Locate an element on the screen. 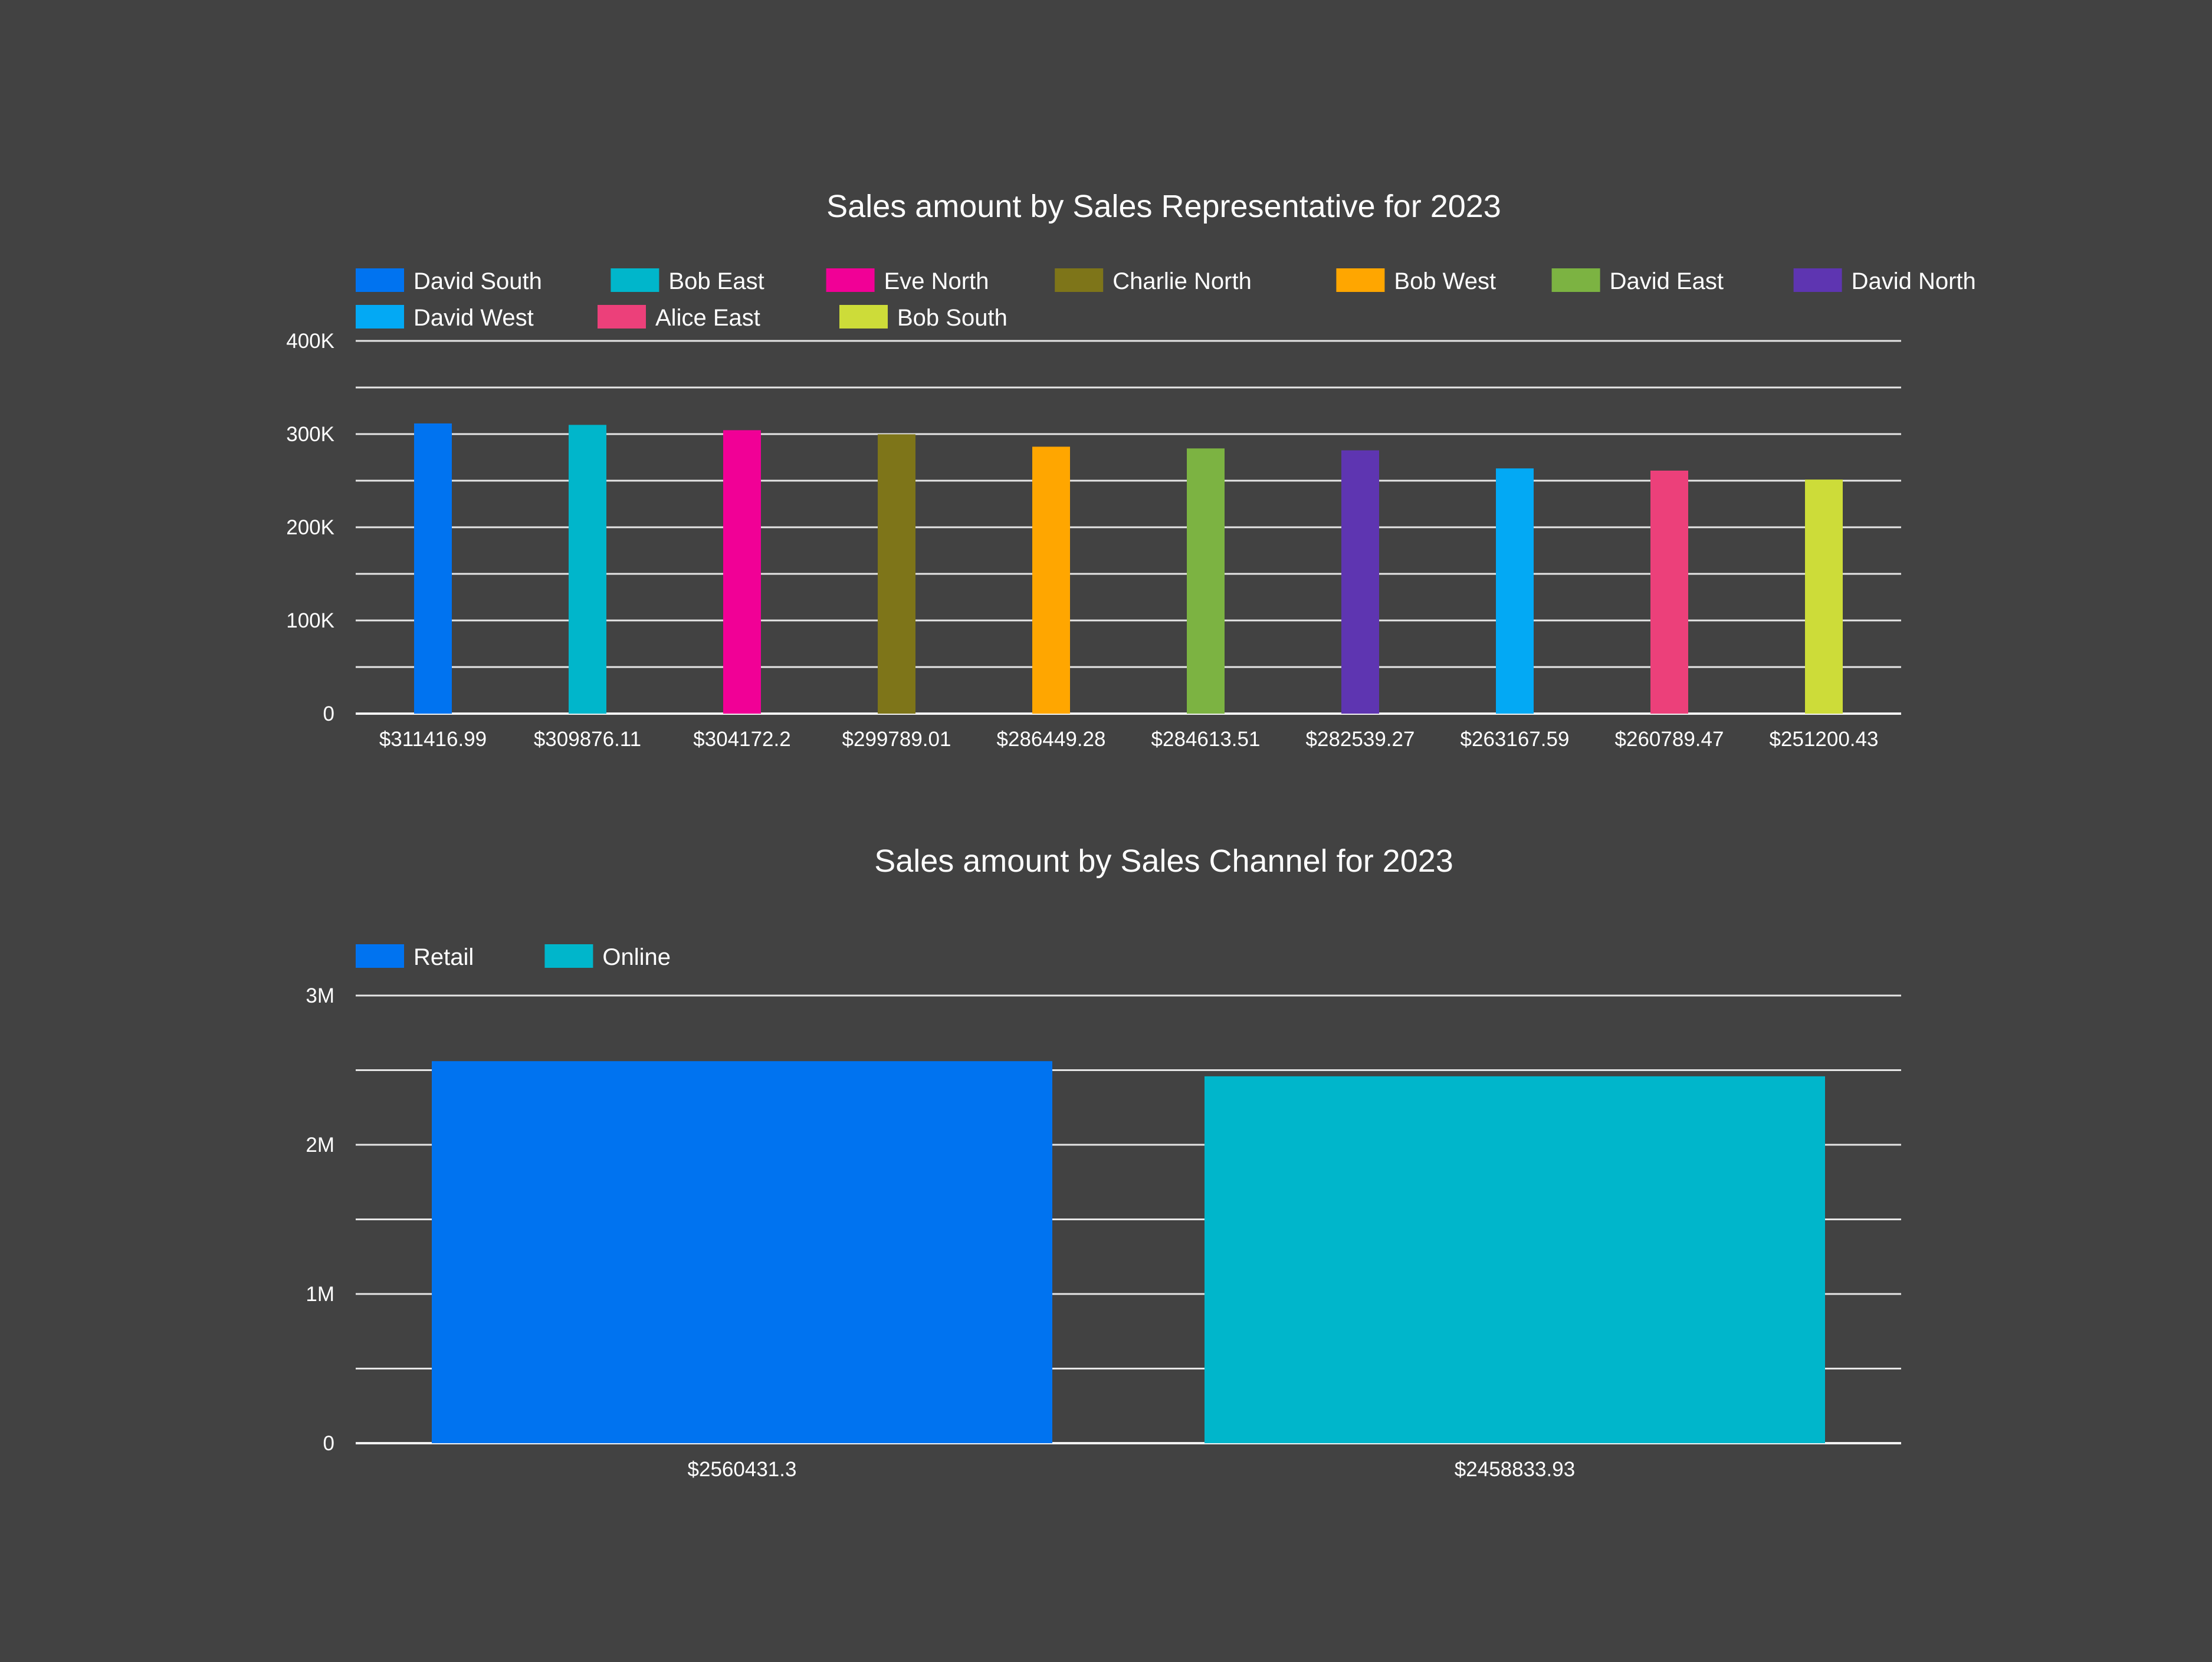  legend-item: Bob West is located at coordinates (1416, 281).